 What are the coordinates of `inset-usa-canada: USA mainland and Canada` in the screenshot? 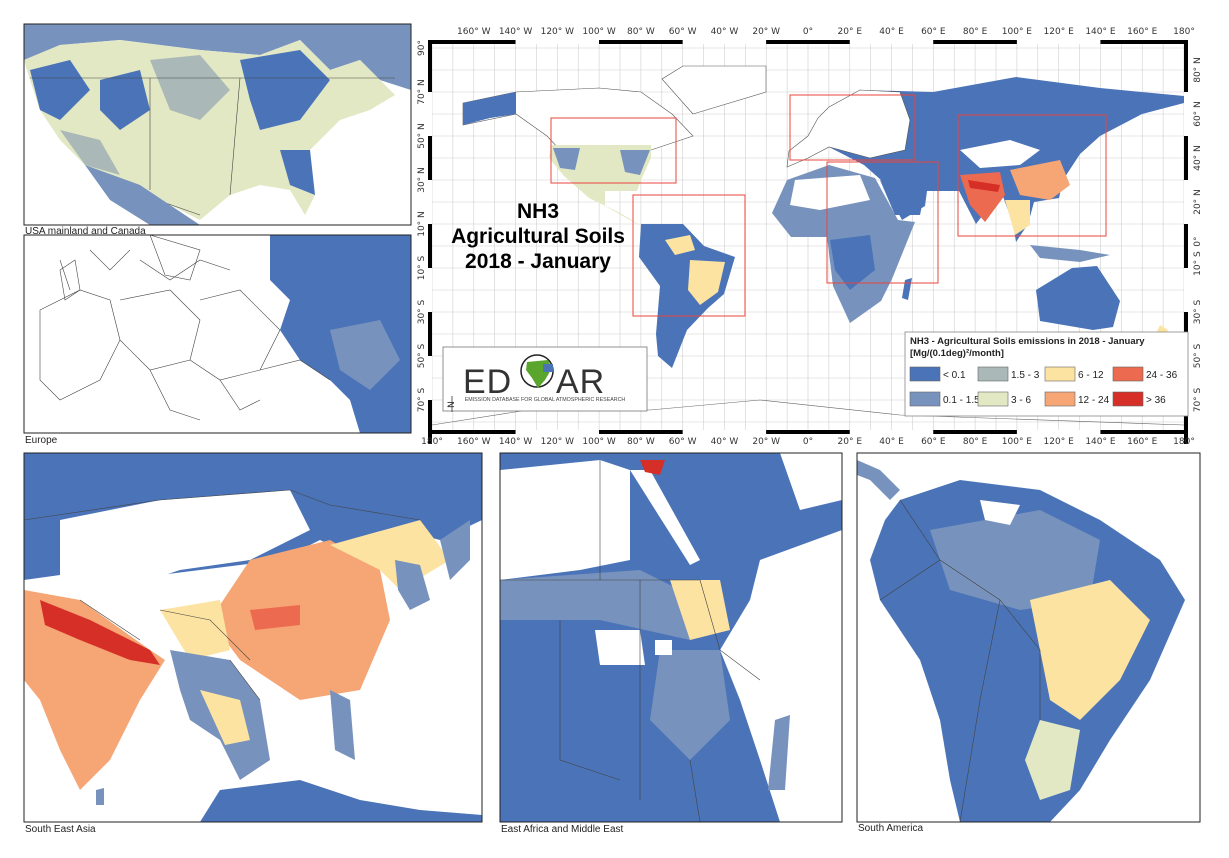 It's located at (217, 130).